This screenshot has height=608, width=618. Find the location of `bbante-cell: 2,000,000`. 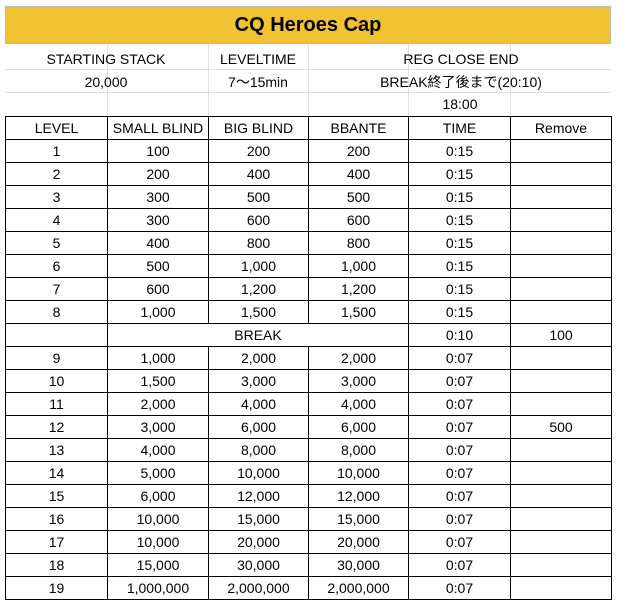

bbante-cell: 2,000,000 is located at coordinates (358, 588).